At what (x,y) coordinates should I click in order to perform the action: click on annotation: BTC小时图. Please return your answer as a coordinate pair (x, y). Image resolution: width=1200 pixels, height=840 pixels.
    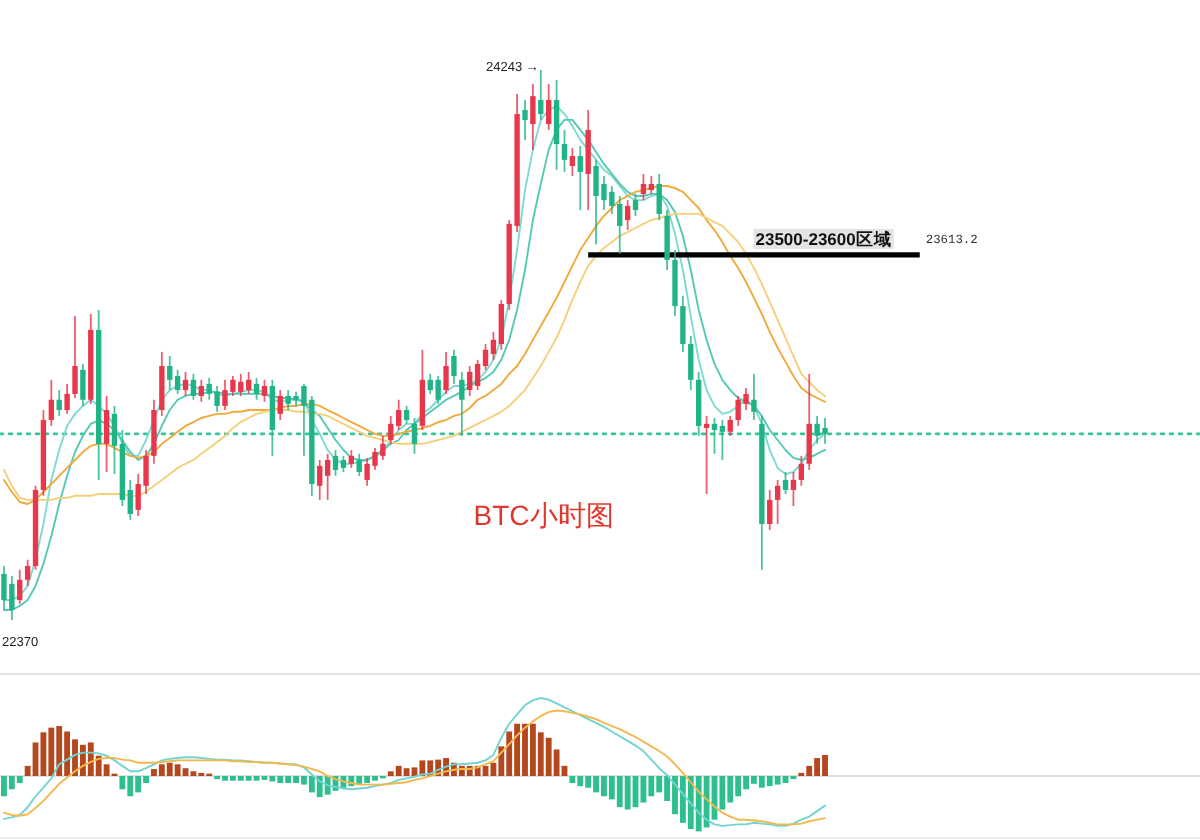
    Looking at the image, I should click on (543, 514).